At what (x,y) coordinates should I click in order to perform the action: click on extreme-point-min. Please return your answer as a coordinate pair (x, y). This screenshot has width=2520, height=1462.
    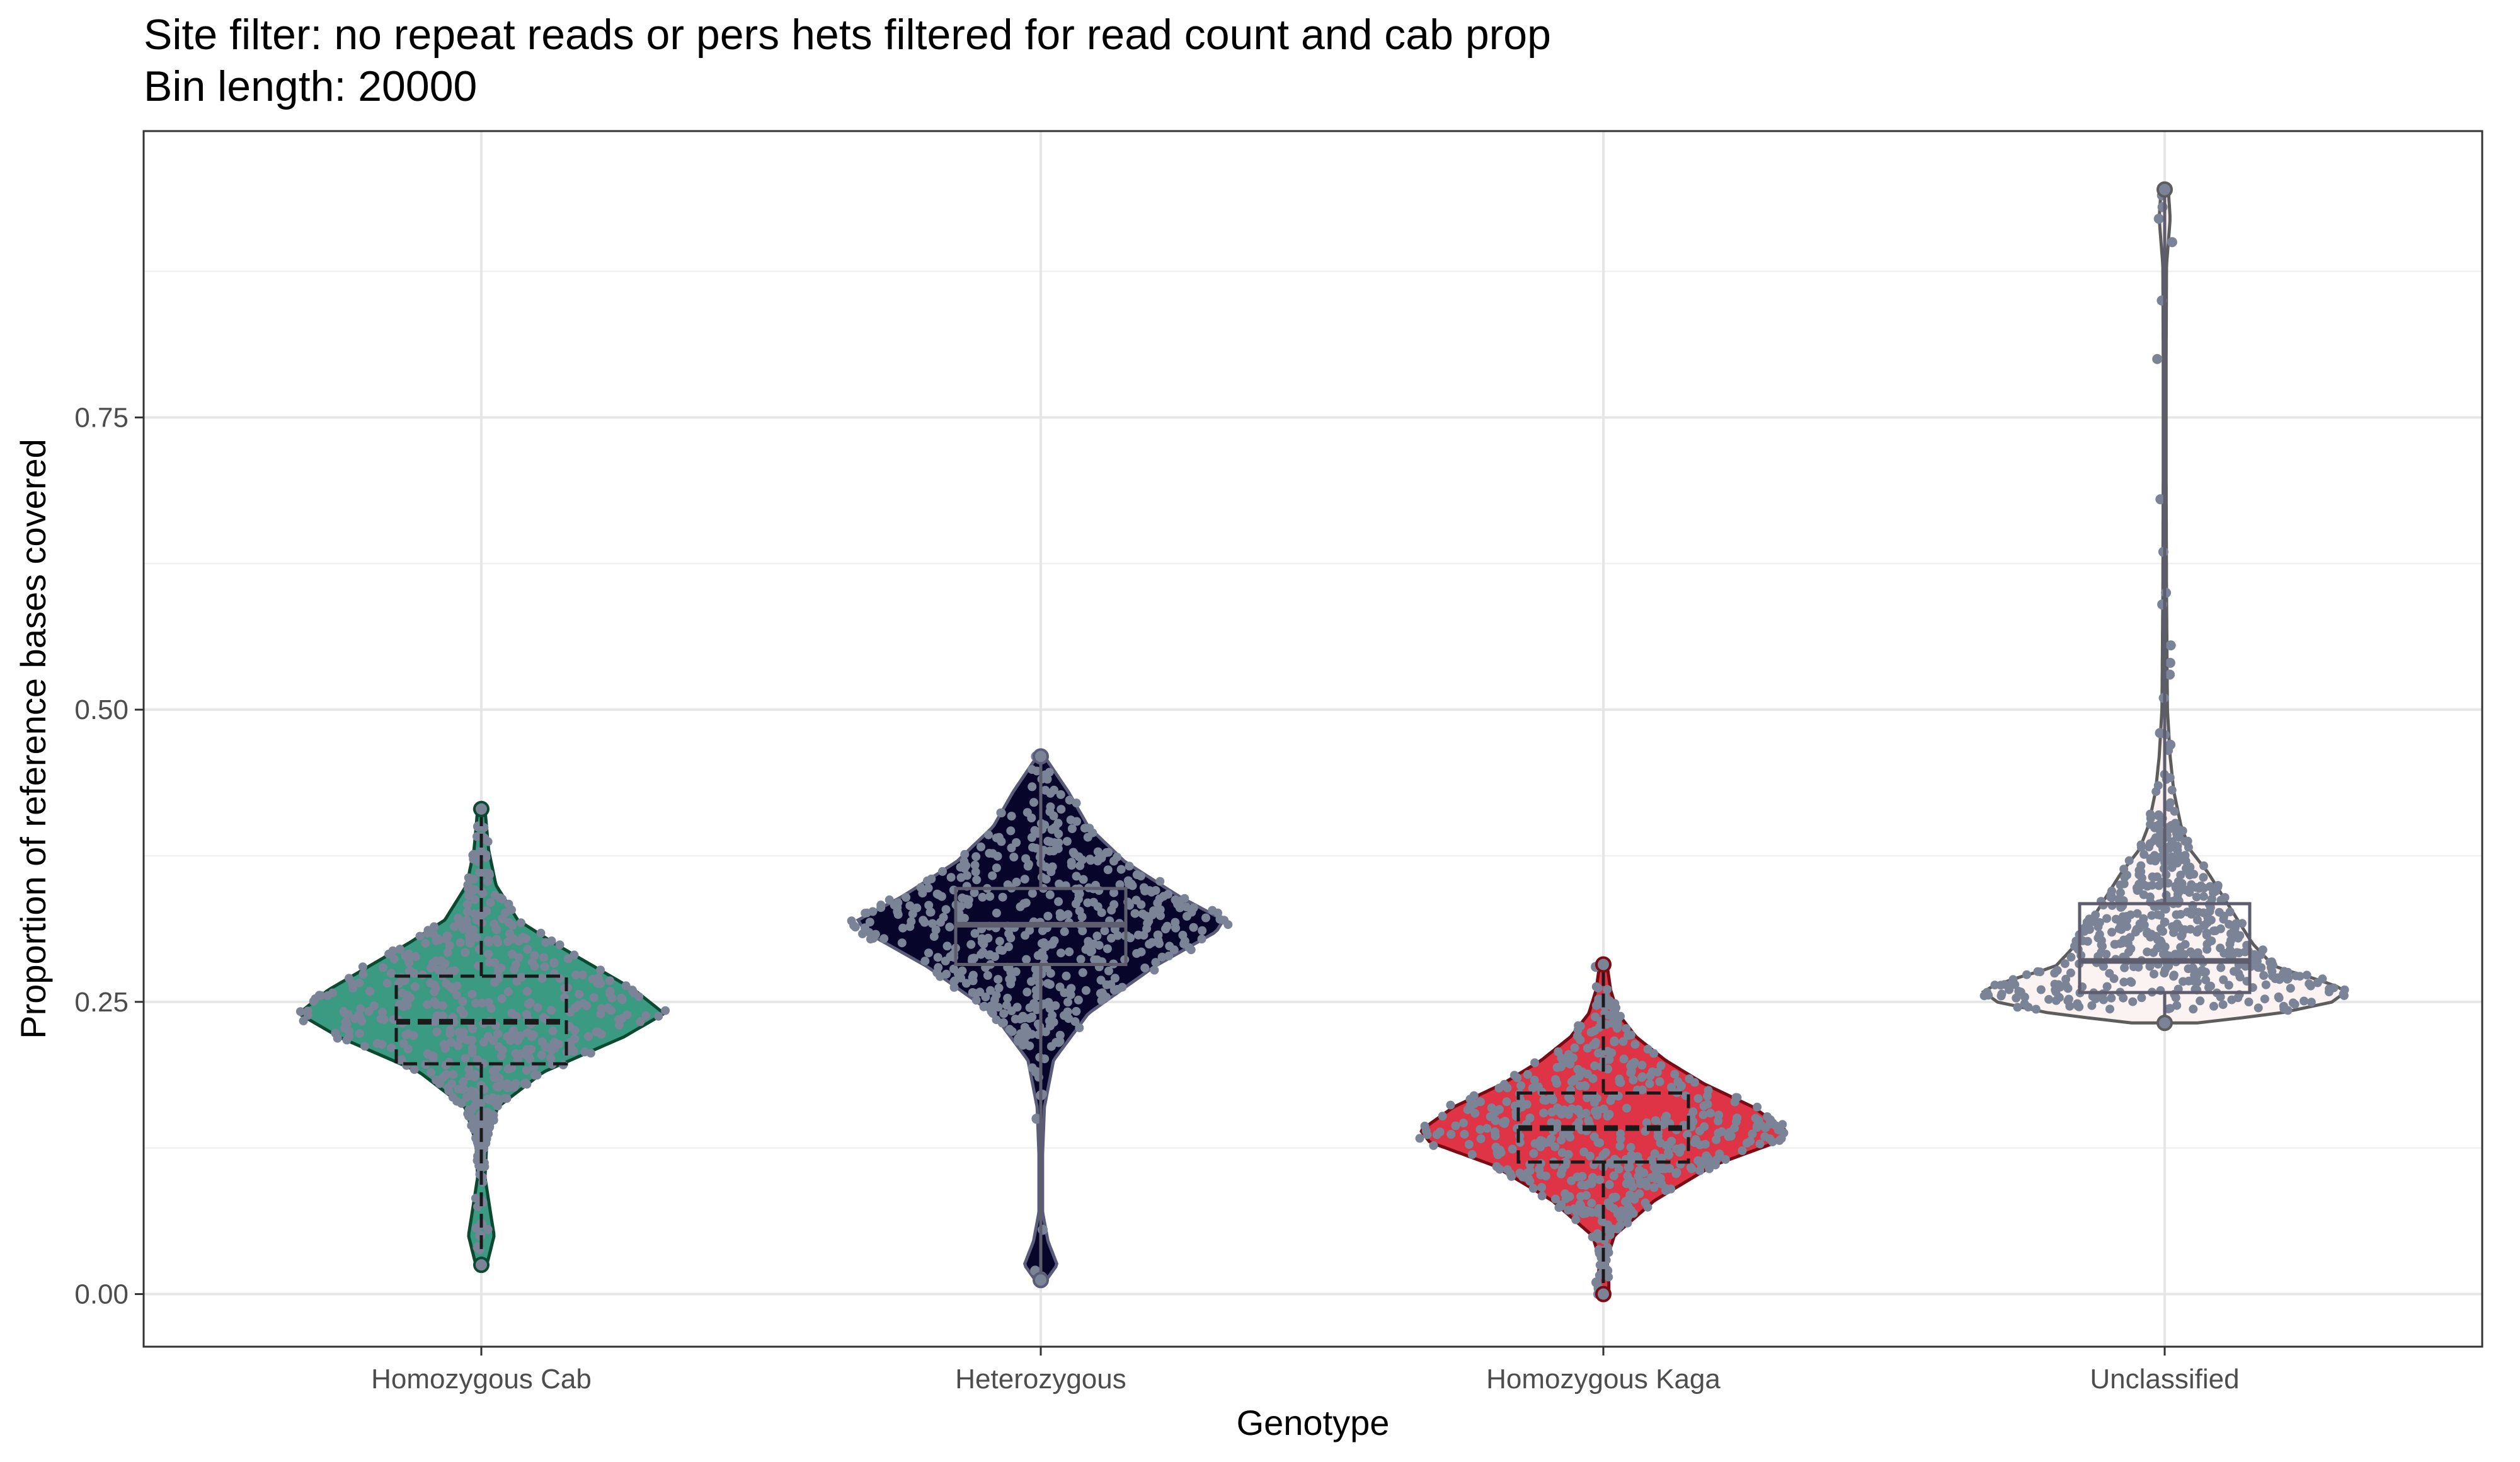
    Looking at the image, I should click on (1603, 1294).